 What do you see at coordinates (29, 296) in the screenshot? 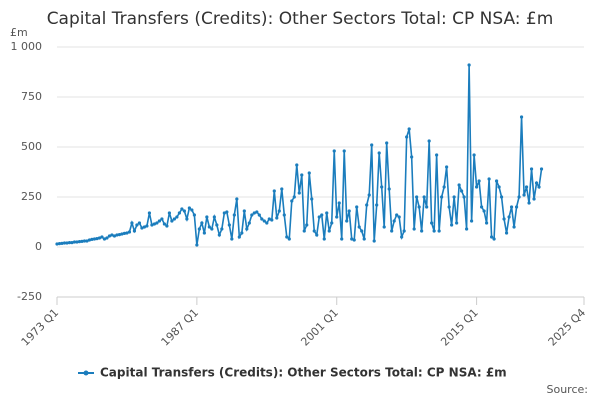
I see `y-tick-label: -250` at bounding box center [29, 296].